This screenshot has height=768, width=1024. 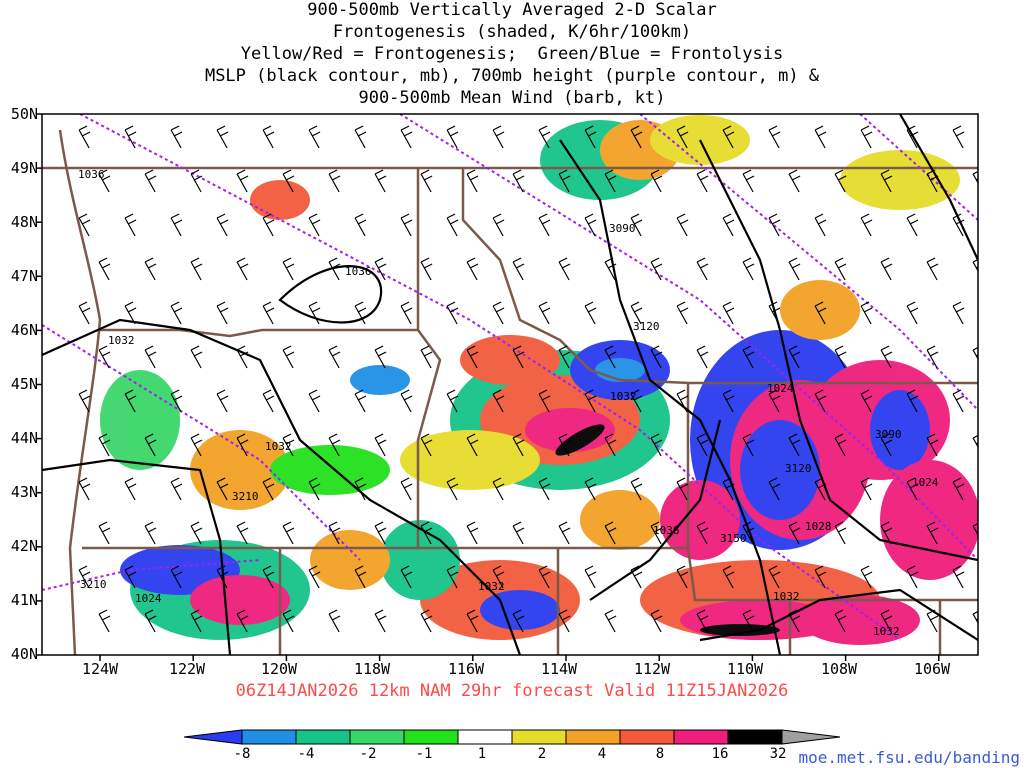 What do you see at coordinates (24, 384) in the screenshot?
I see `lat-label: 45N` at bounding box center [24, 384].